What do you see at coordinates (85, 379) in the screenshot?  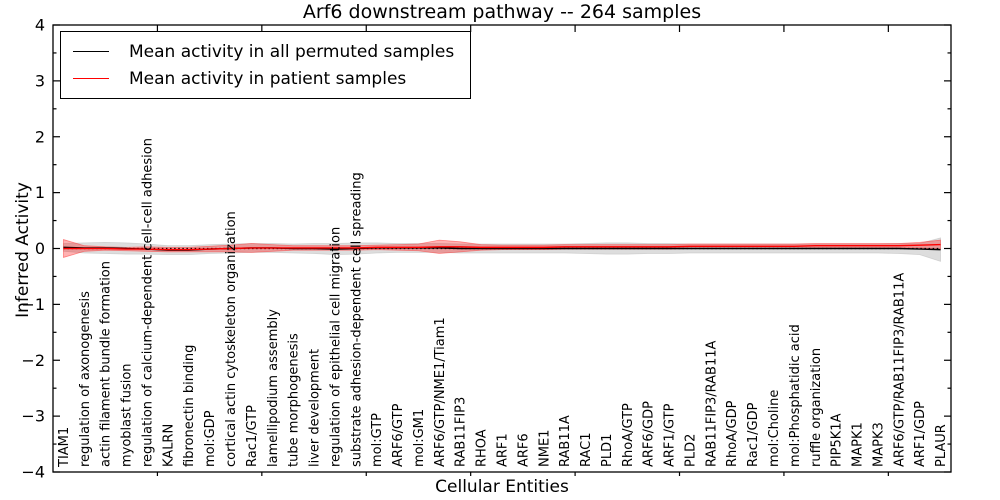 I see `x-tick-label: regulation of axonogenesis` at bounding box center [85, 379].